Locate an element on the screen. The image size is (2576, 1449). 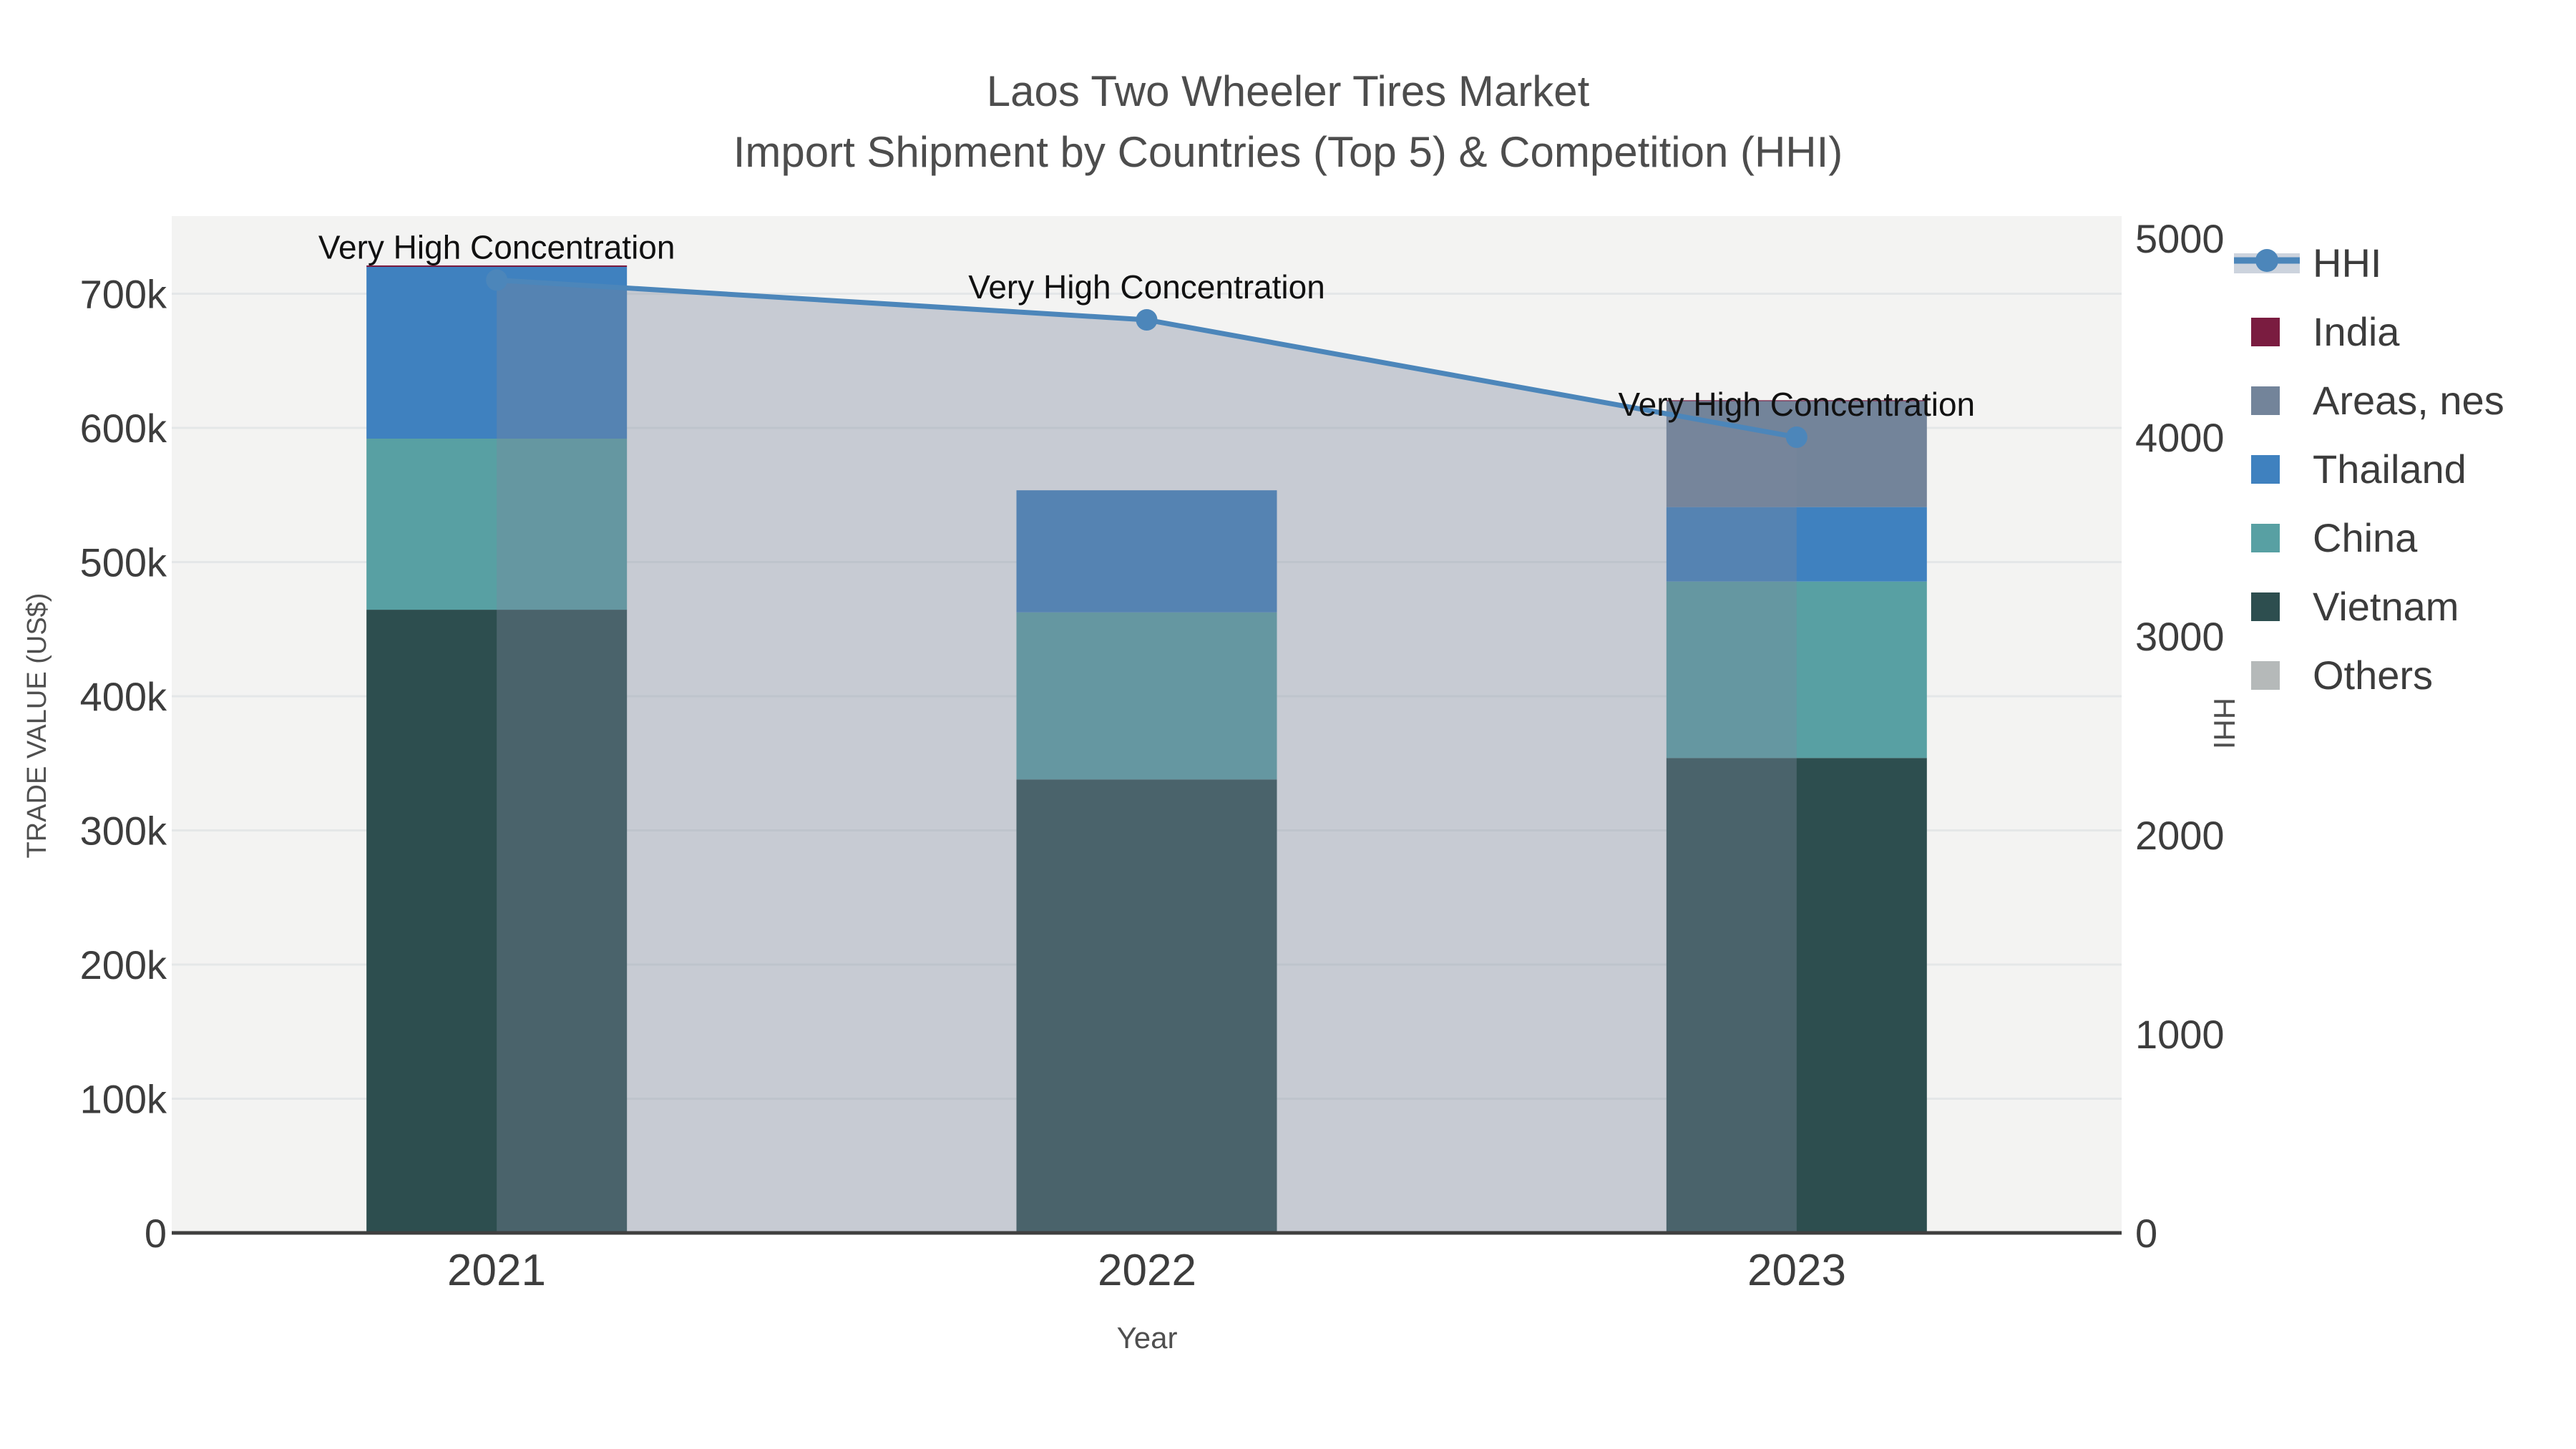
bar-segment-thailand-2021 is located at coordinates (497, 353).